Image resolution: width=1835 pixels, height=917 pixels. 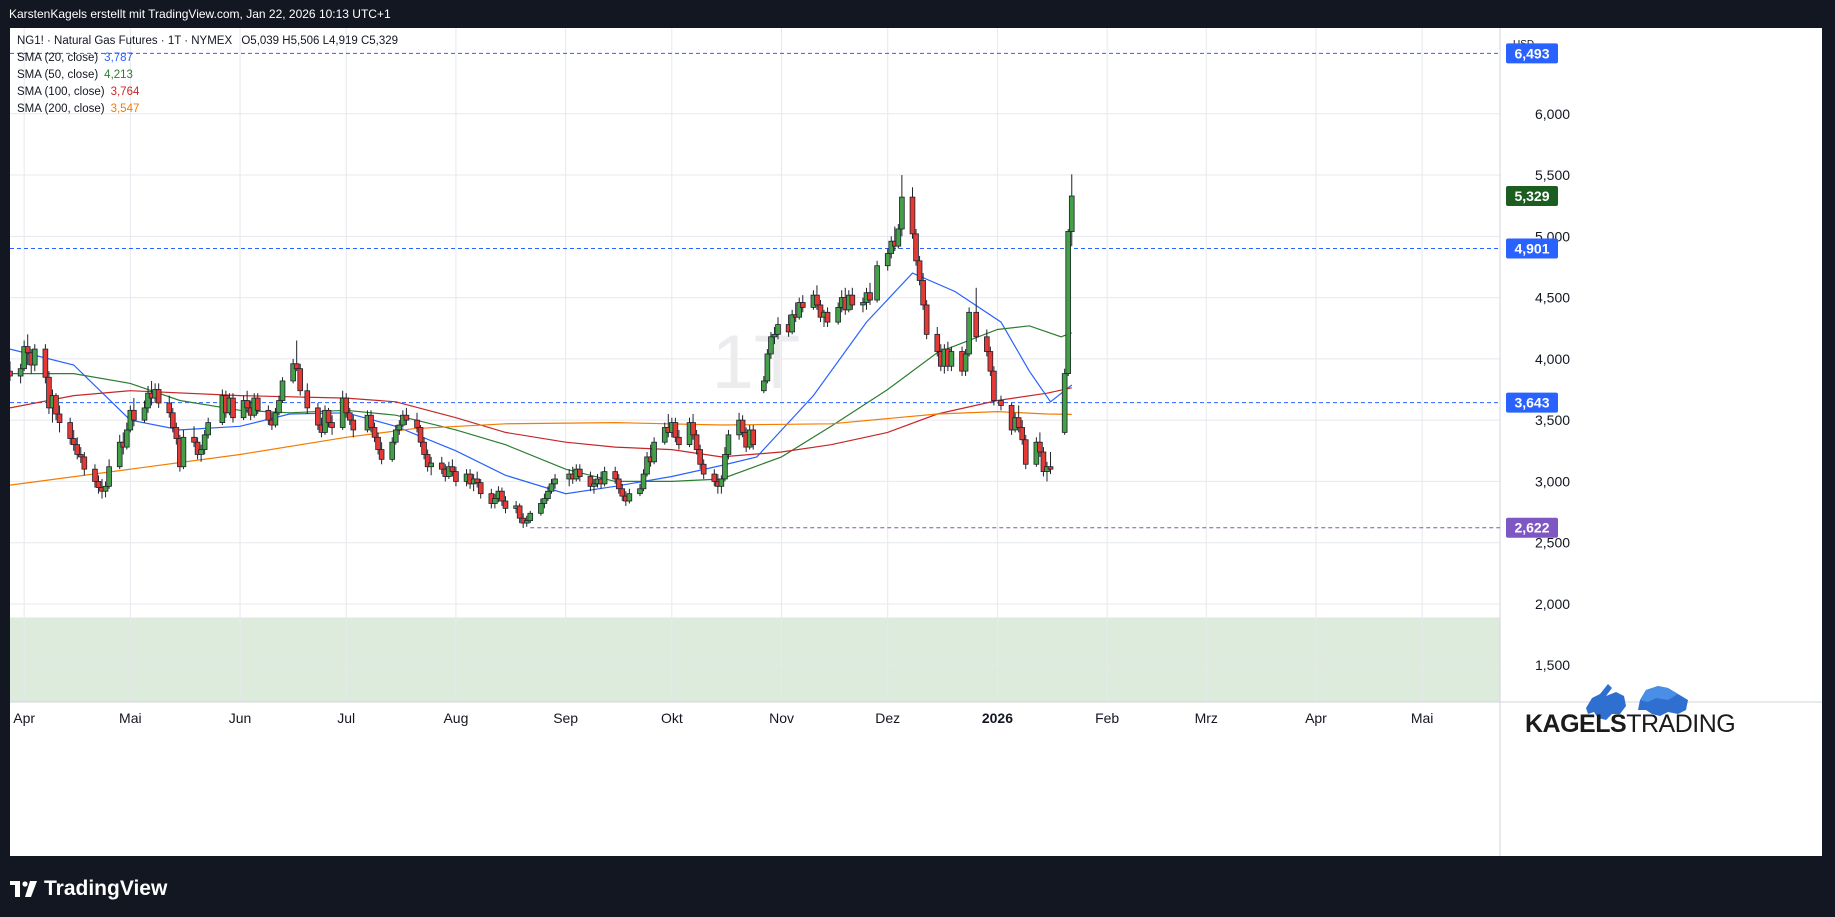 What do you see at coordinates (756, 362) in the screenshot?
I see `interval-watermark: 1T` at bounding box center [756, 362].